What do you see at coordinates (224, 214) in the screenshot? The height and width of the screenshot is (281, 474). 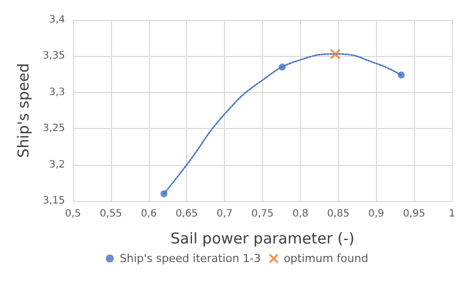 I see `x-tick-label: 0,7` at bounding box center [224, 214].